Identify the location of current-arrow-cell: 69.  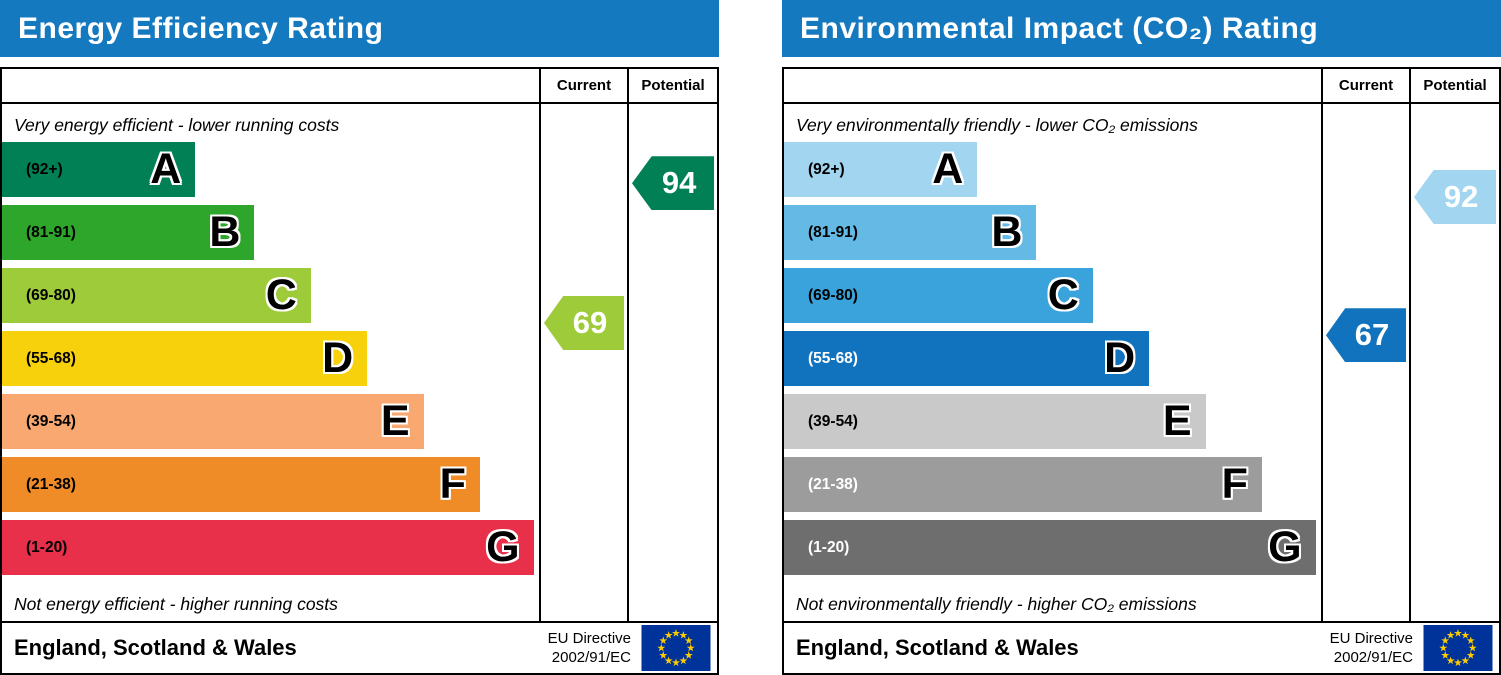
(583, 362).